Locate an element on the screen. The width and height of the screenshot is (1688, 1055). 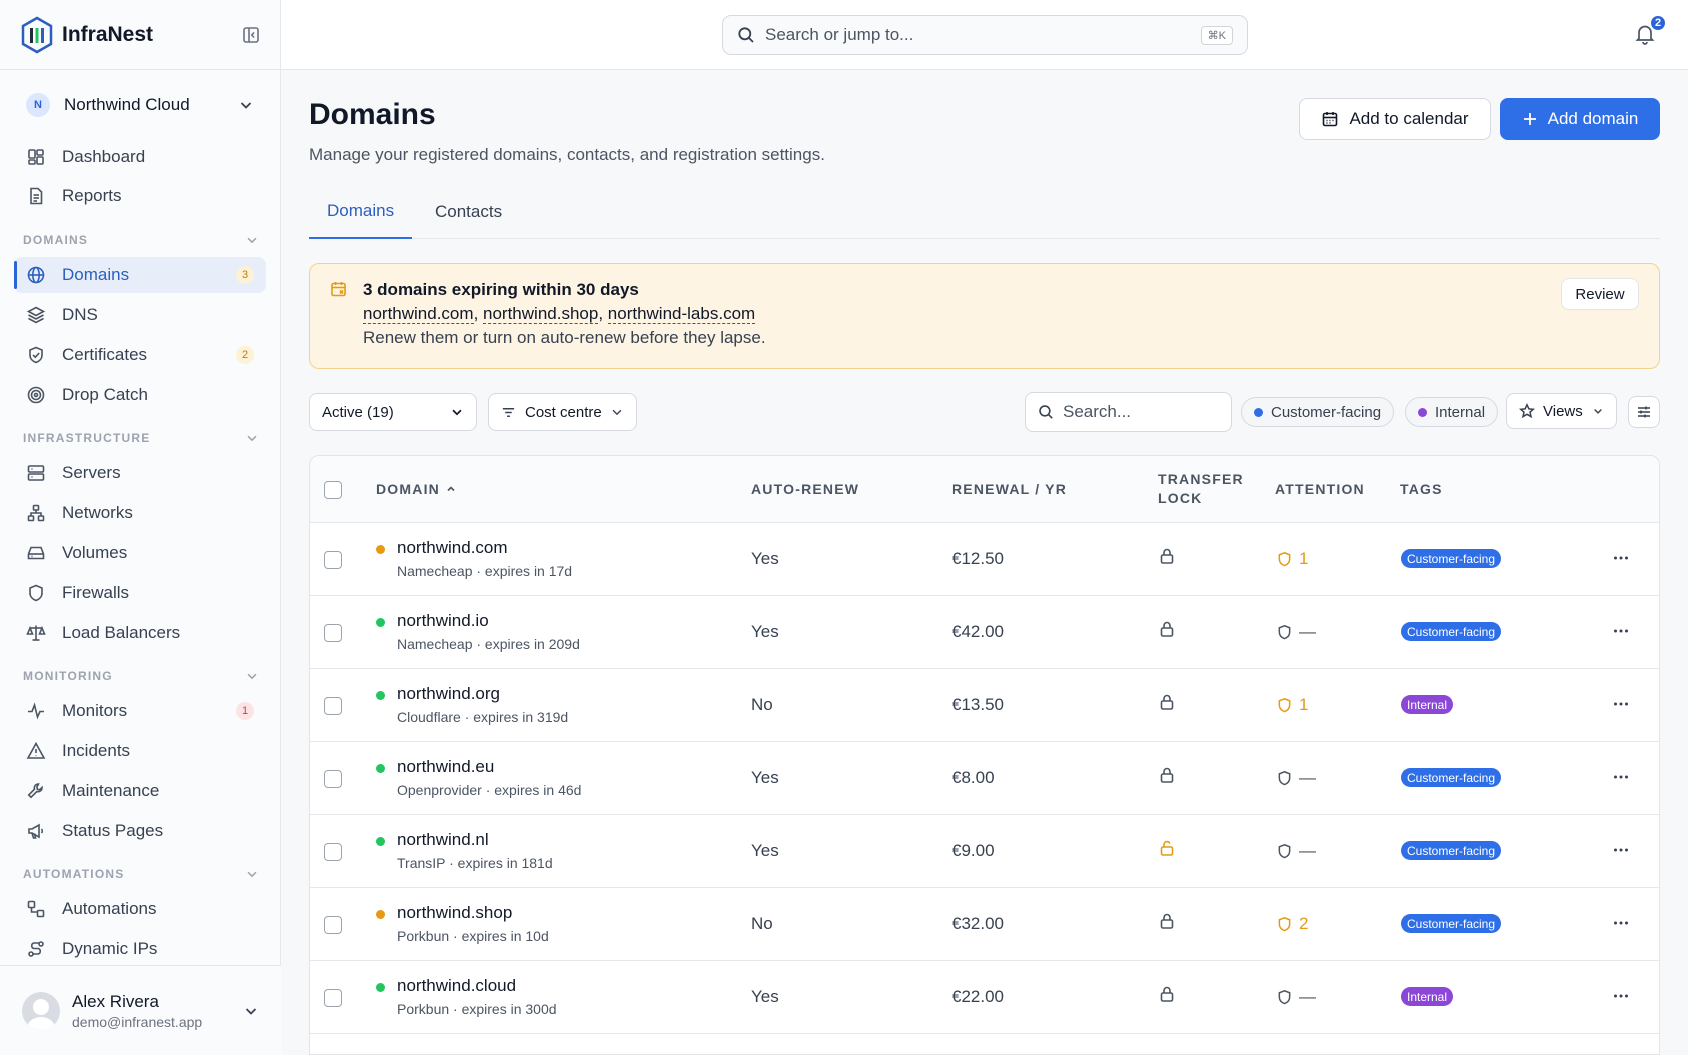
domain-link: northwind.shop is located at coordinates (541, 314).